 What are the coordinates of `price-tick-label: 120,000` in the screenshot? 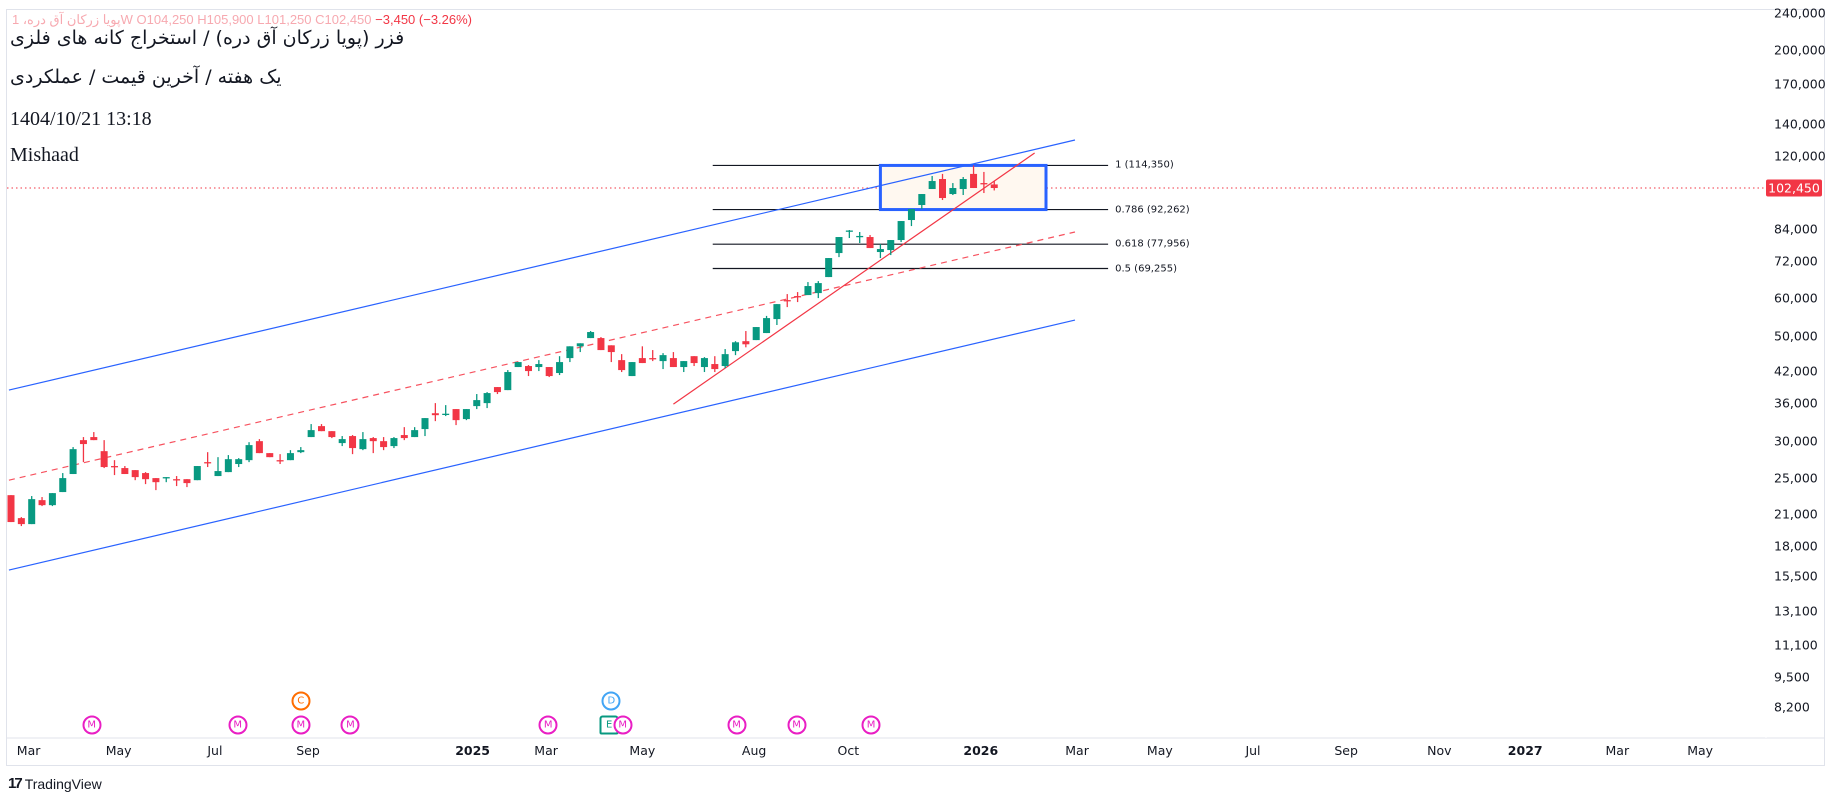 It's located at (1800, 155).